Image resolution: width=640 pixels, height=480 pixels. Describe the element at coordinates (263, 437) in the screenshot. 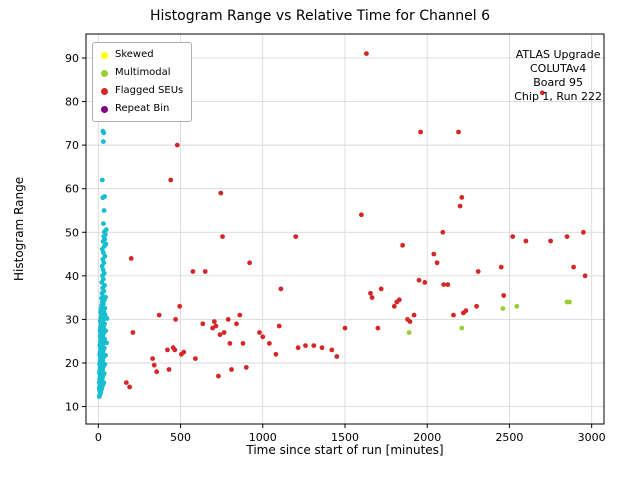

I see `x-tick-label: 1000` at that location.